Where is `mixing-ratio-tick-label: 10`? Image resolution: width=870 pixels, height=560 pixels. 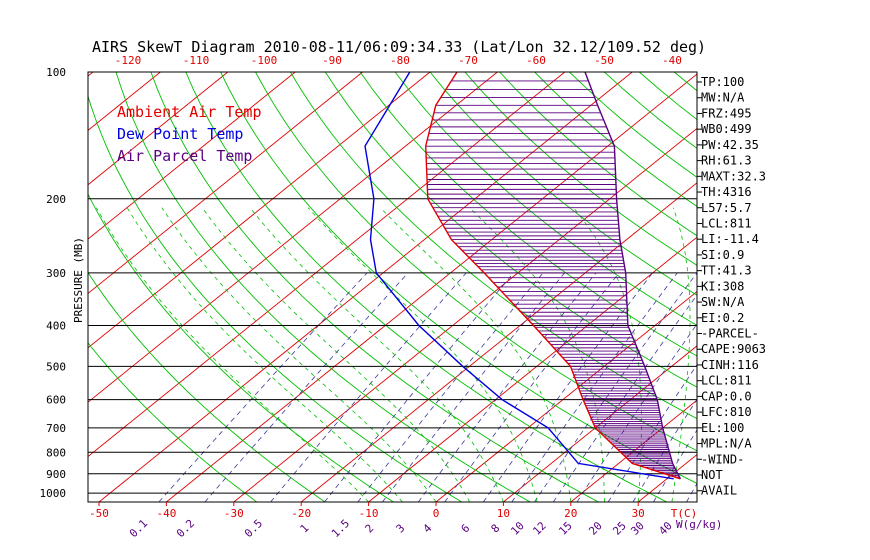 mixing-ratio-tick-label: 10 is located at coordinates (517, 528).